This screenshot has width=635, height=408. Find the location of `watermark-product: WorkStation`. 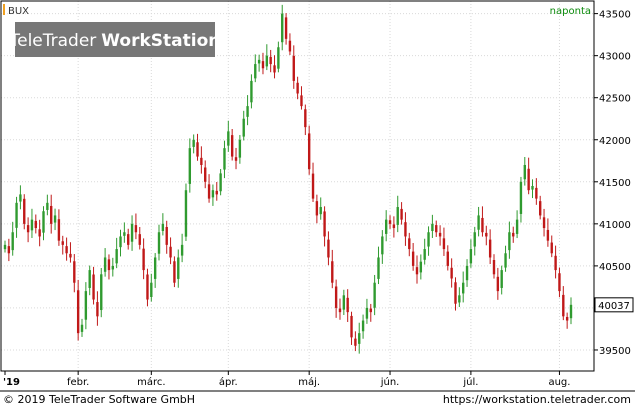

watermark-product: WorkStation is located at coordinates (160, 41).